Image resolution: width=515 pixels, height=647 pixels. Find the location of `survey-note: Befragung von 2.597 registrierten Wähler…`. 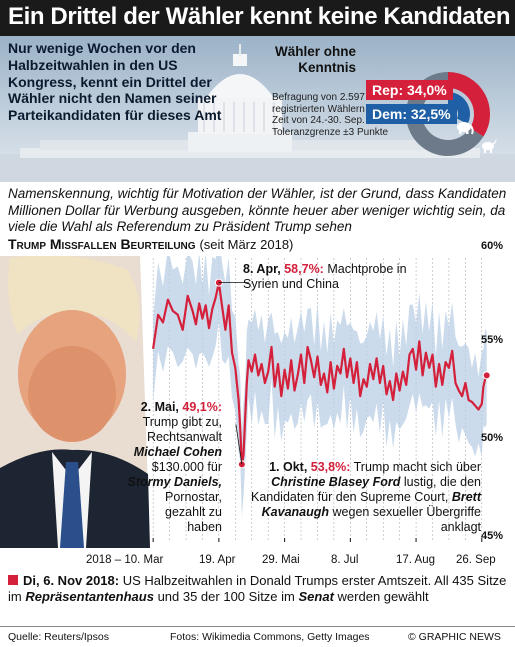

survey-note: Befragung von 2.597 registrierten Wähler… is located at coordinates (332, 115).